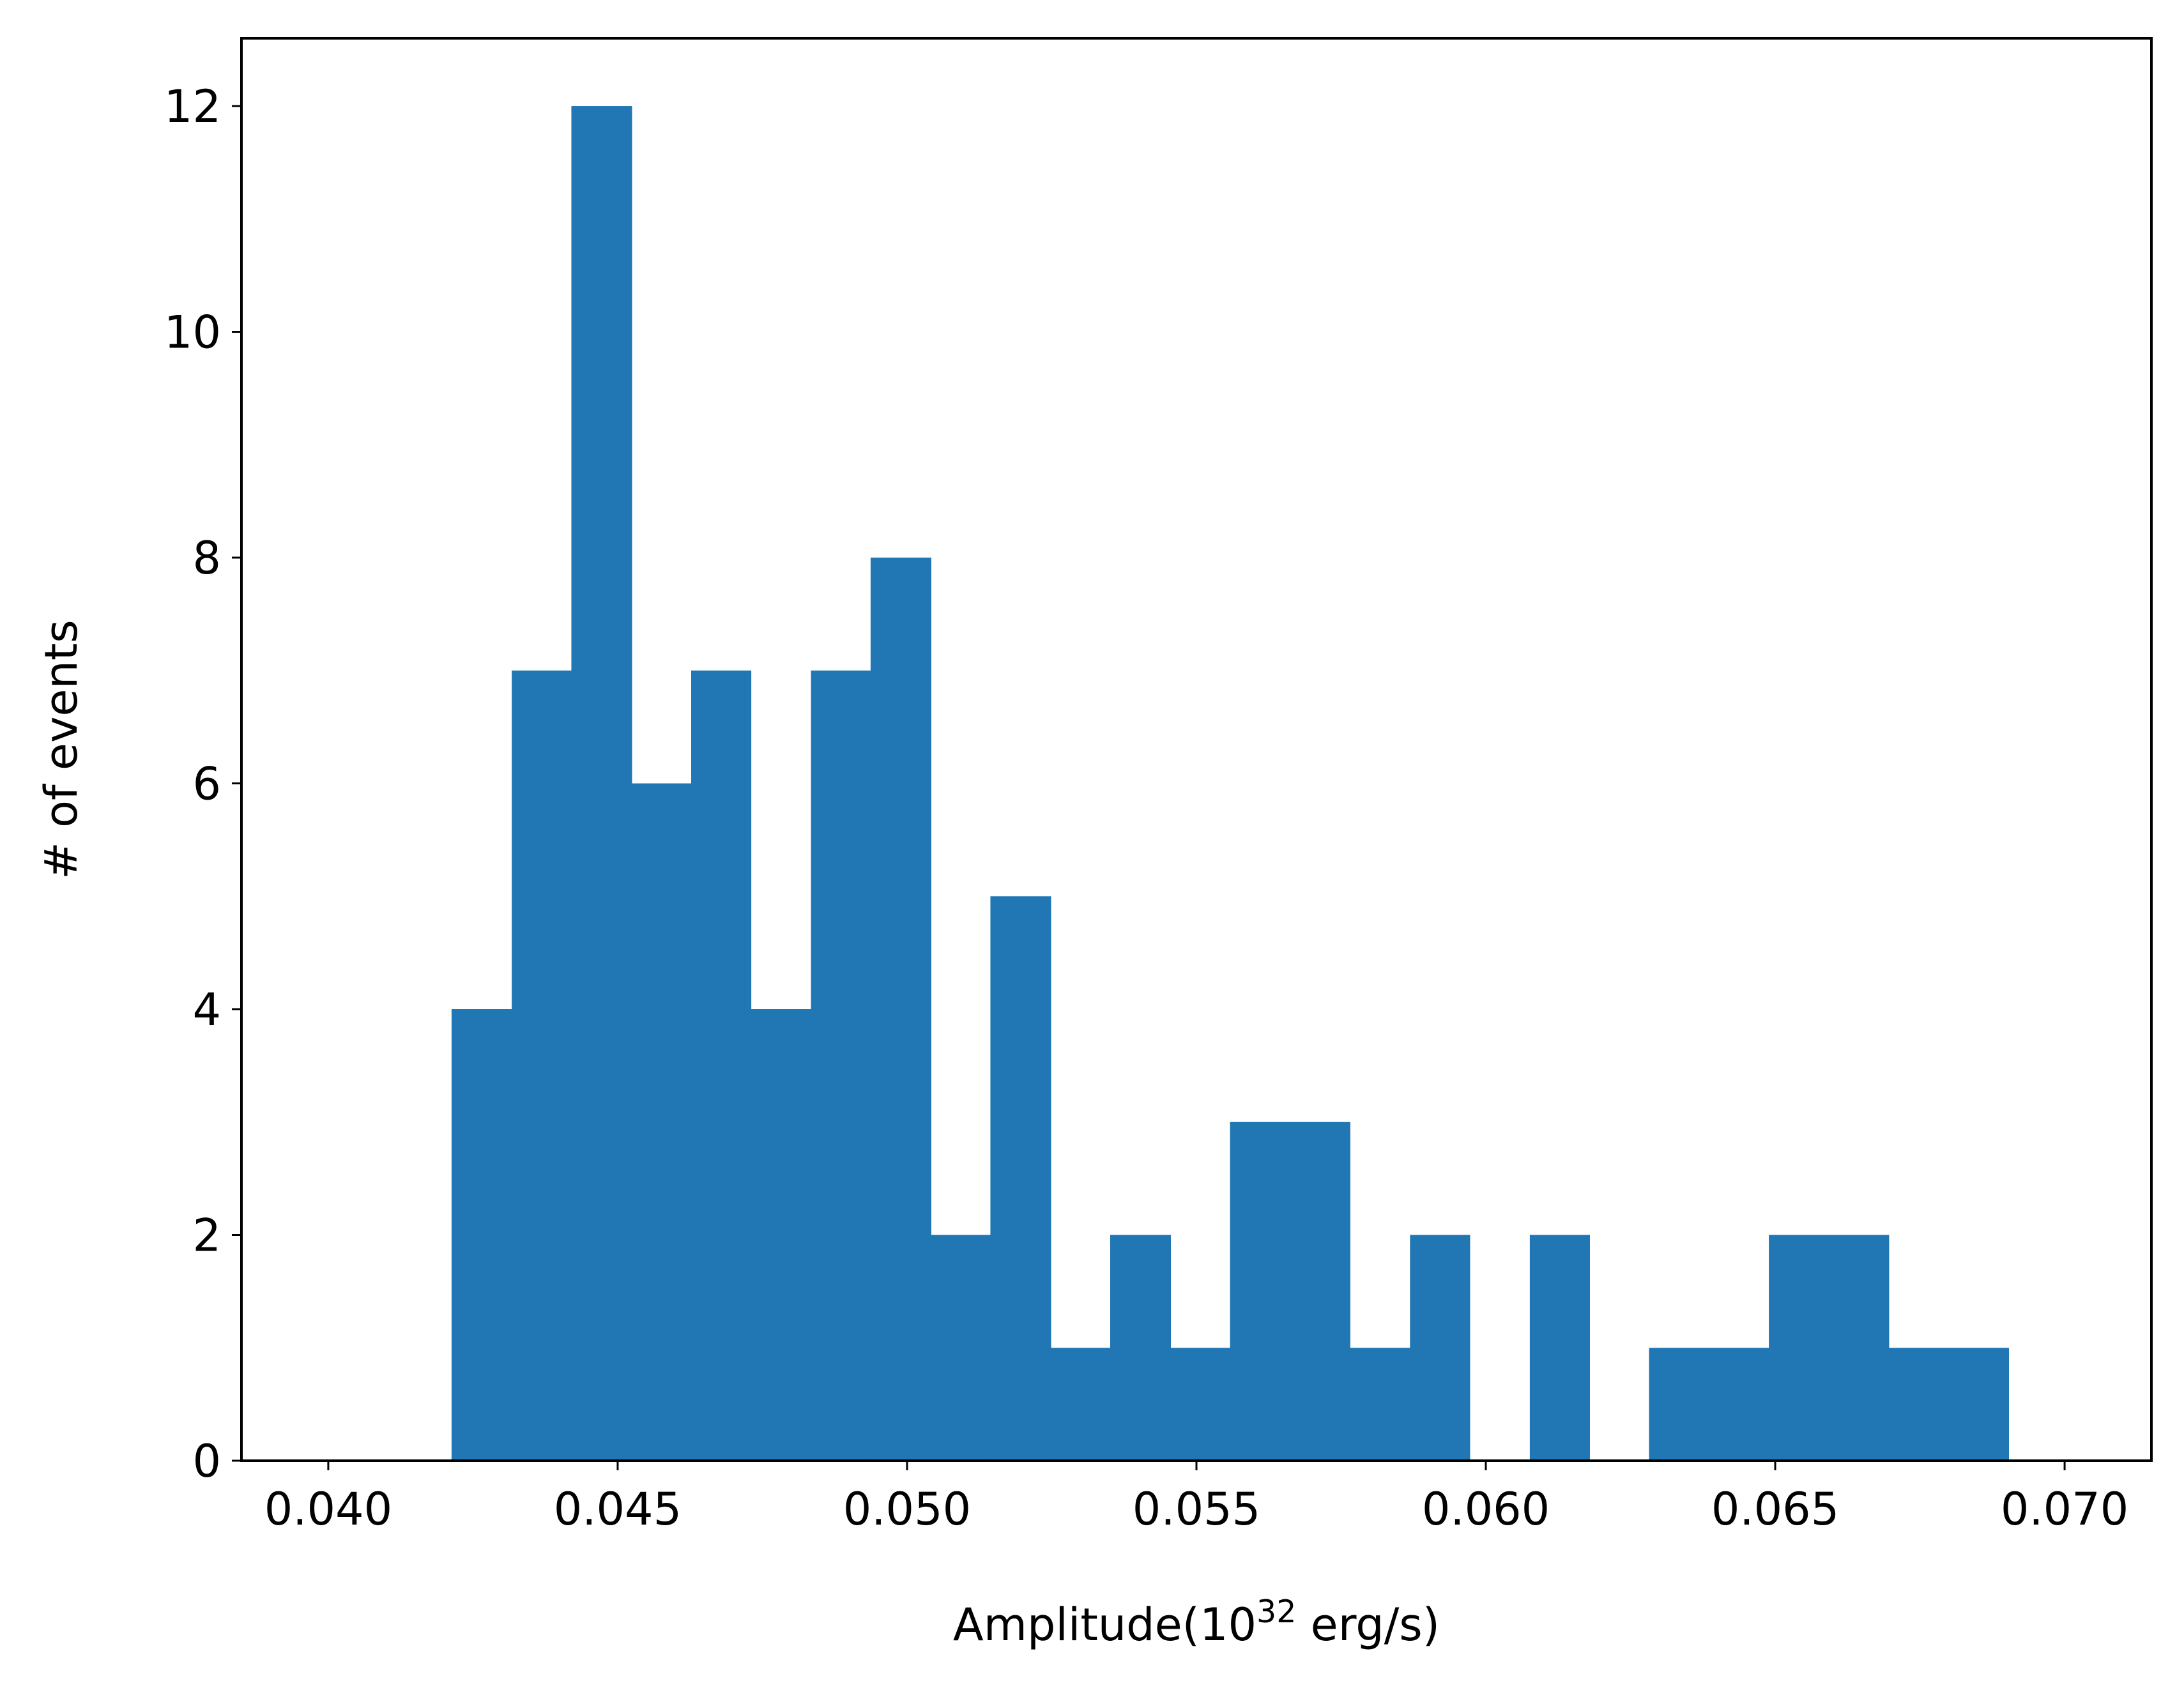 The height and width of the screenshot is (1690, 2184). I want to click on x-axis-label-prefix: Amplitude(10, so click(1104, 1625).